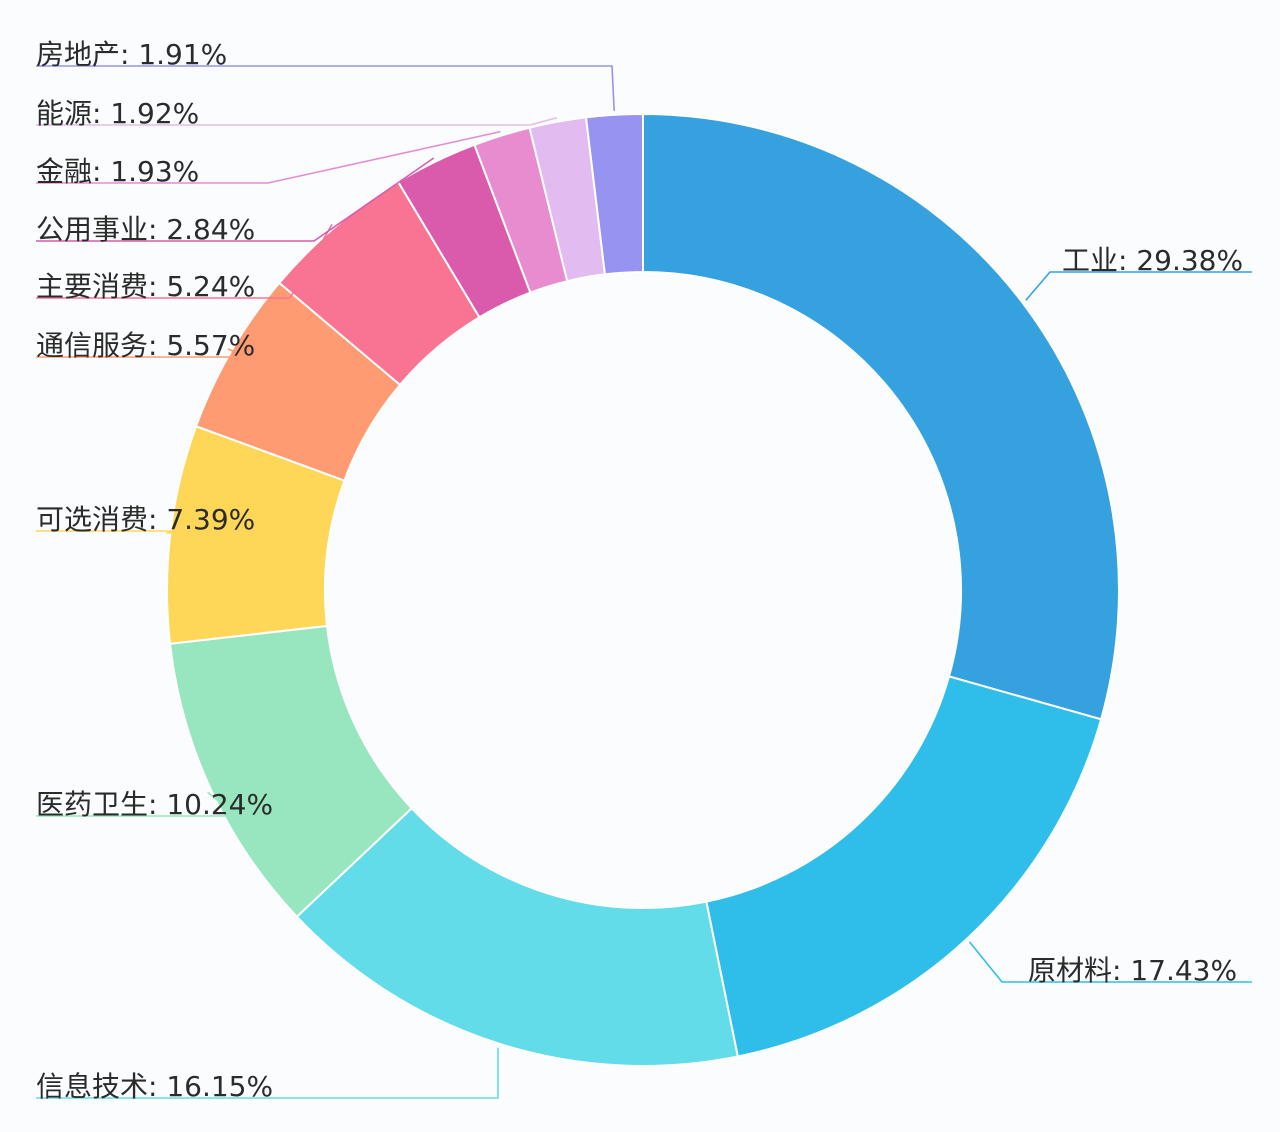  Describe the element at coordinates (1152, 260) in the screenshot. I see `slice-0-label: 工业: 29.38%` at that location.